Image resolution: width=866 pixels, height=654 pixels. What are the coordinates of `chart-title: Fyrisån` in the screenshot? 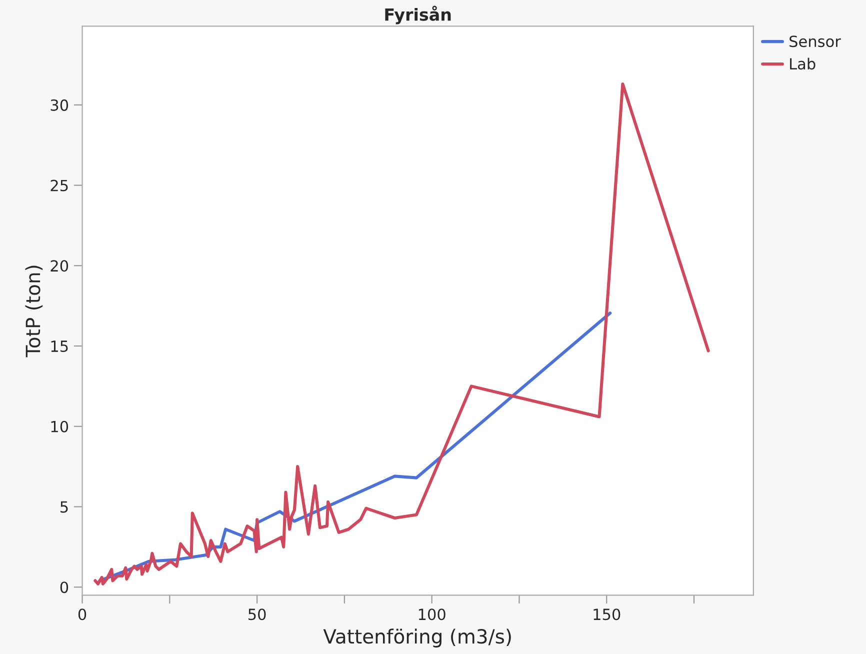 It's located at (418, 15).